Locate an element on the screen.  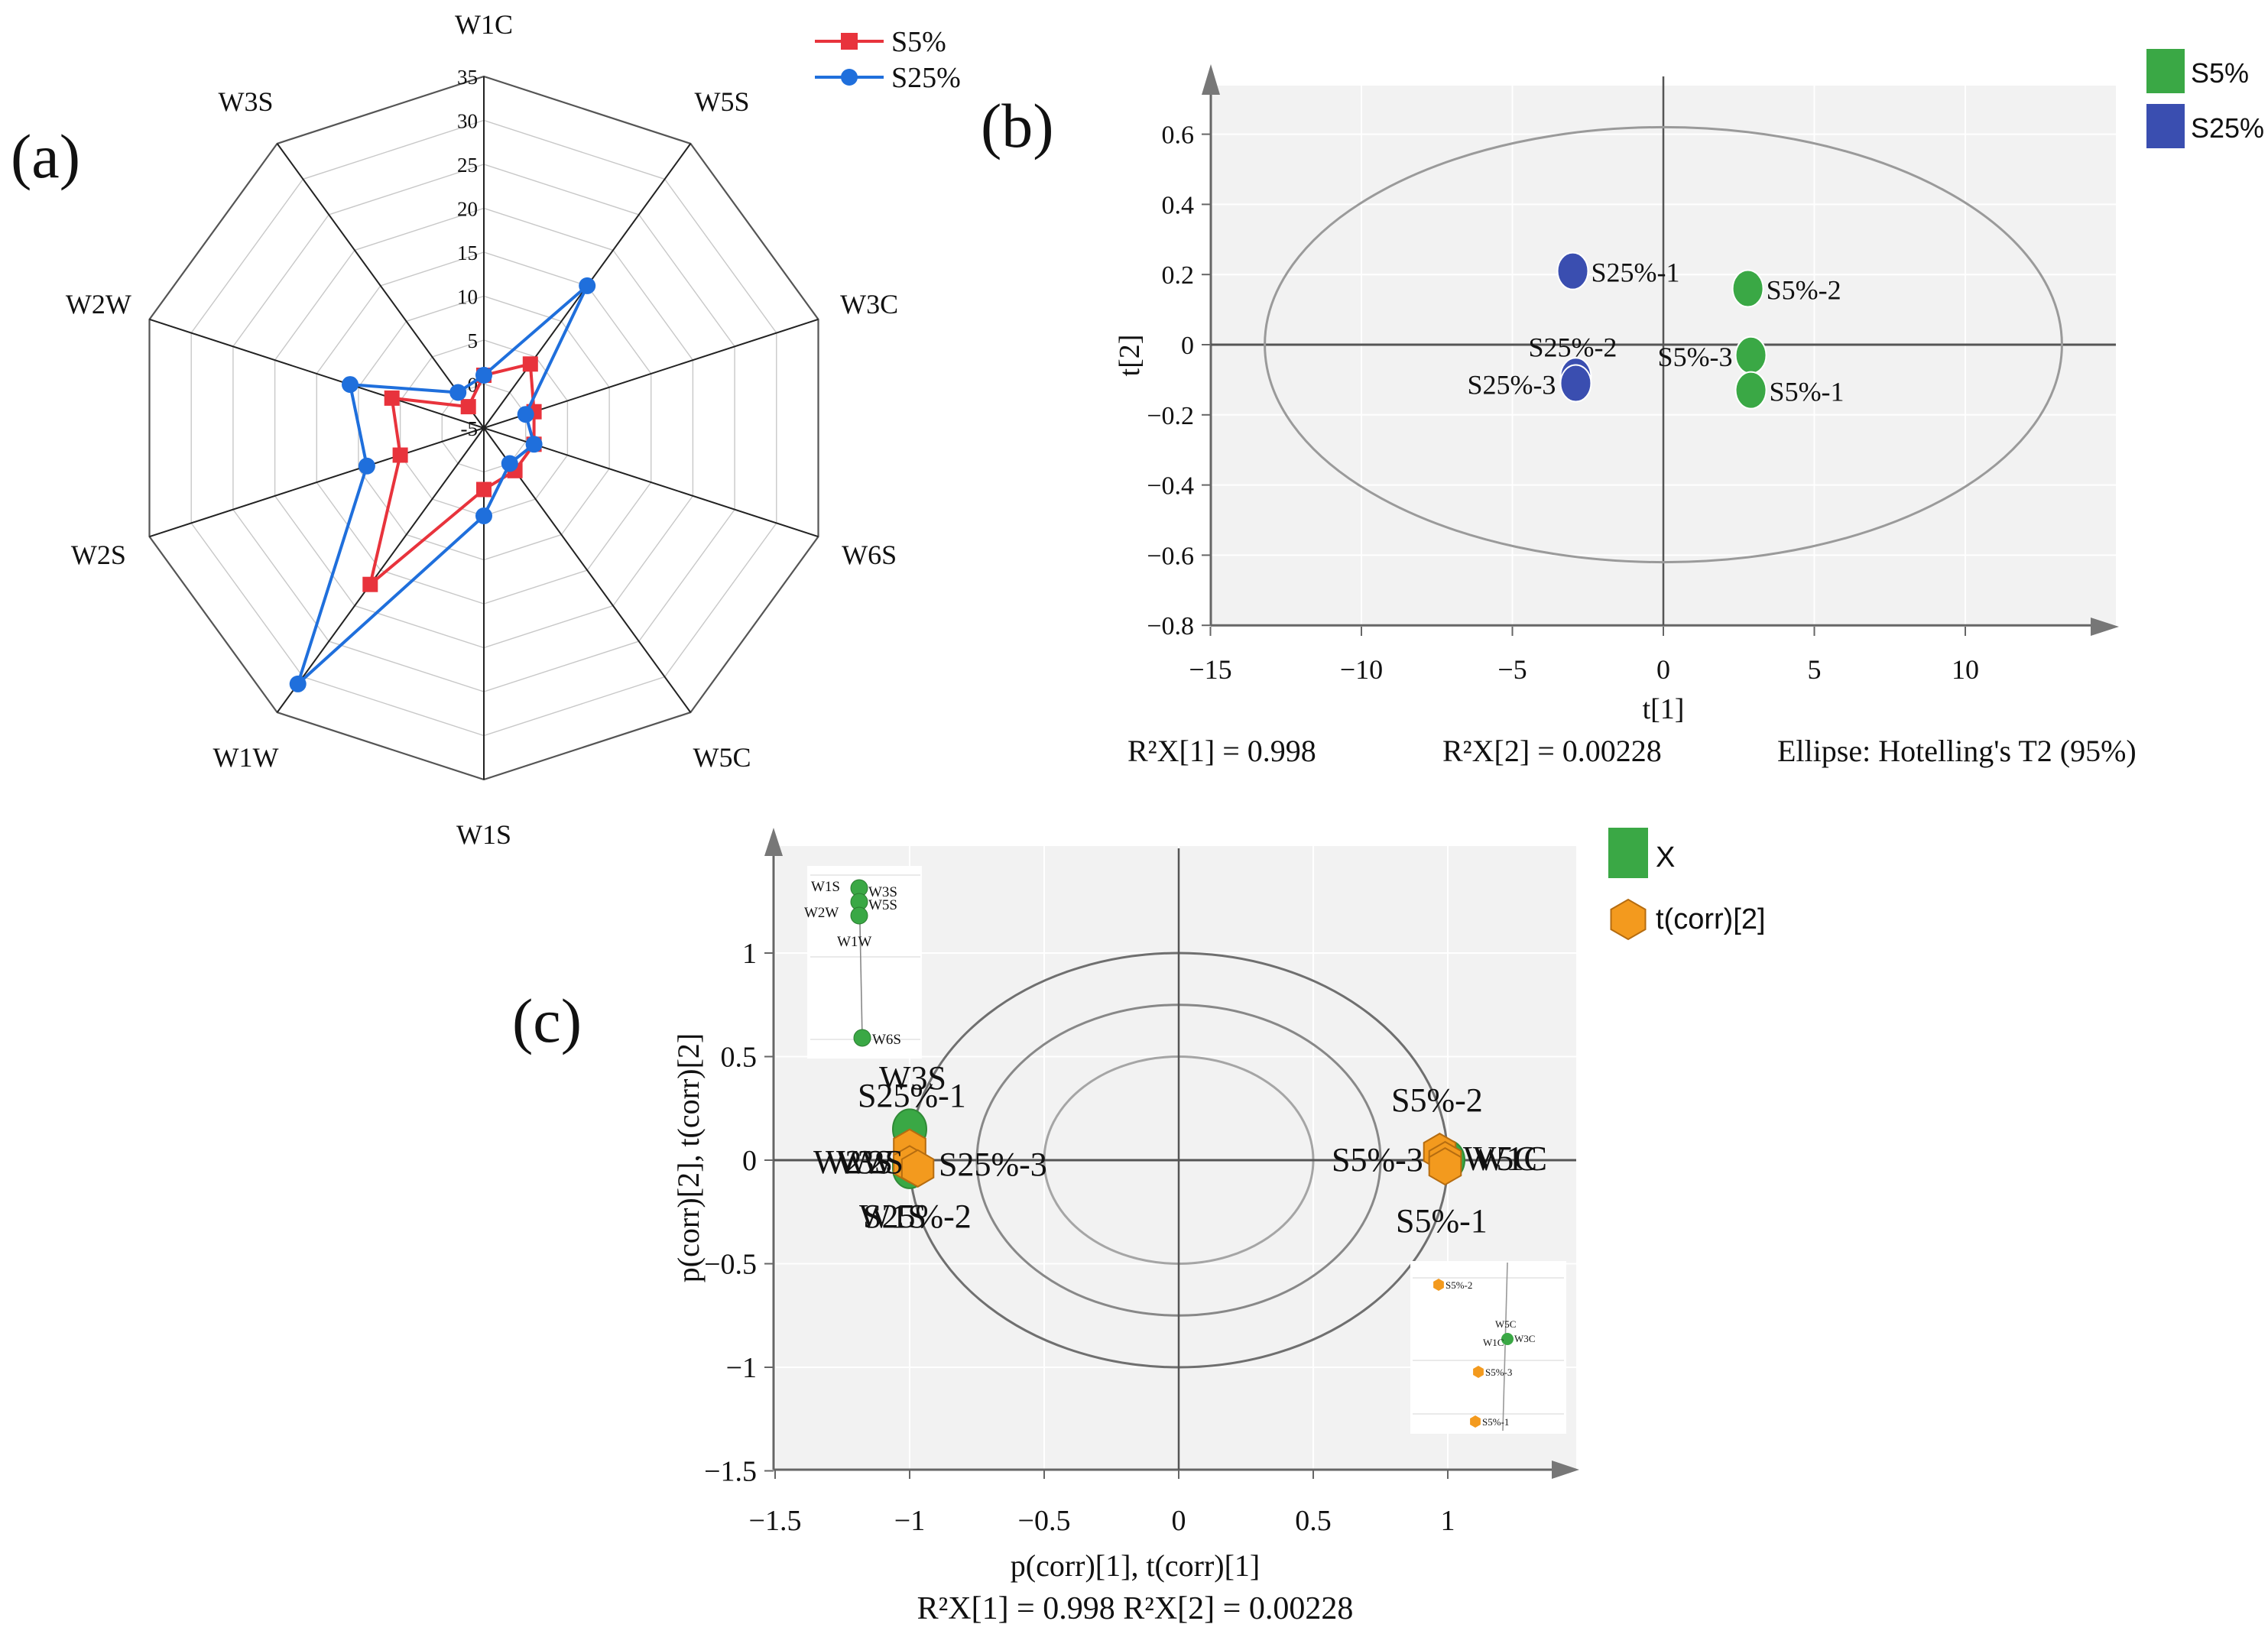
x-tick-label: −1.5 is located at coordinates (775, 1521).